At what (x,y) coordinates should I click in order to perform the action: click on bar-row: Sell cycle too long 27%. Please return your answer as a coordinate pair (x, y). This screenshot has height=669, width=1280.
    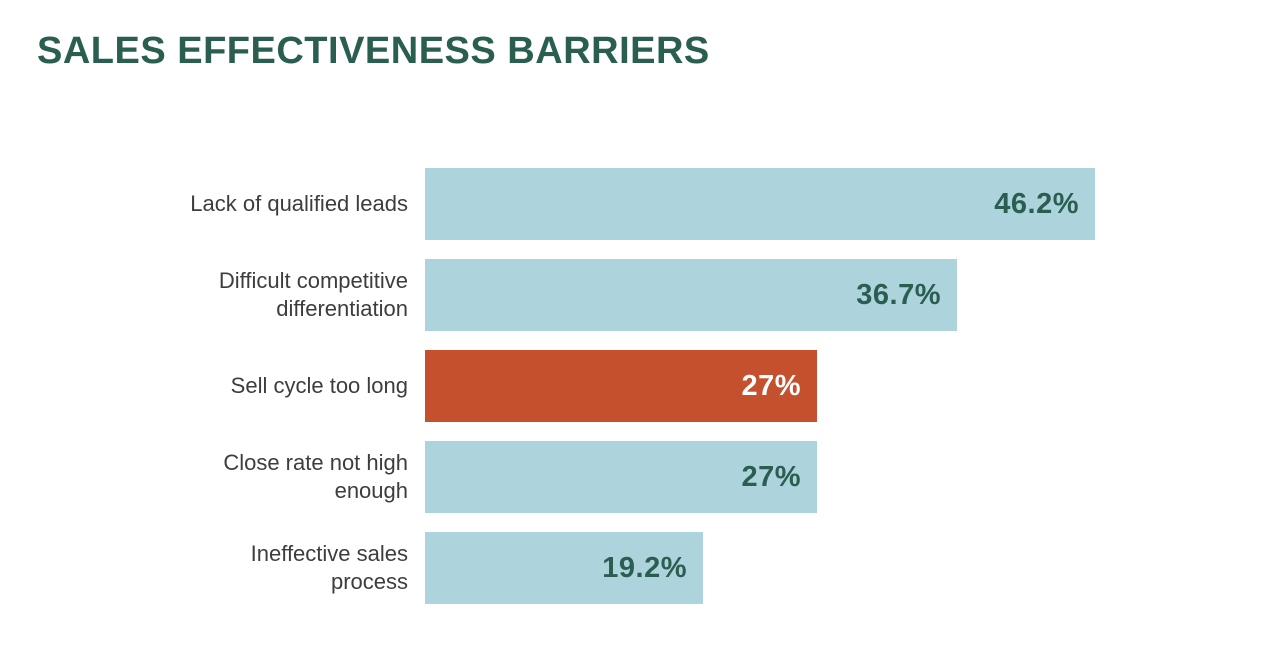
    Looking at the image, I should click on (640, 386).